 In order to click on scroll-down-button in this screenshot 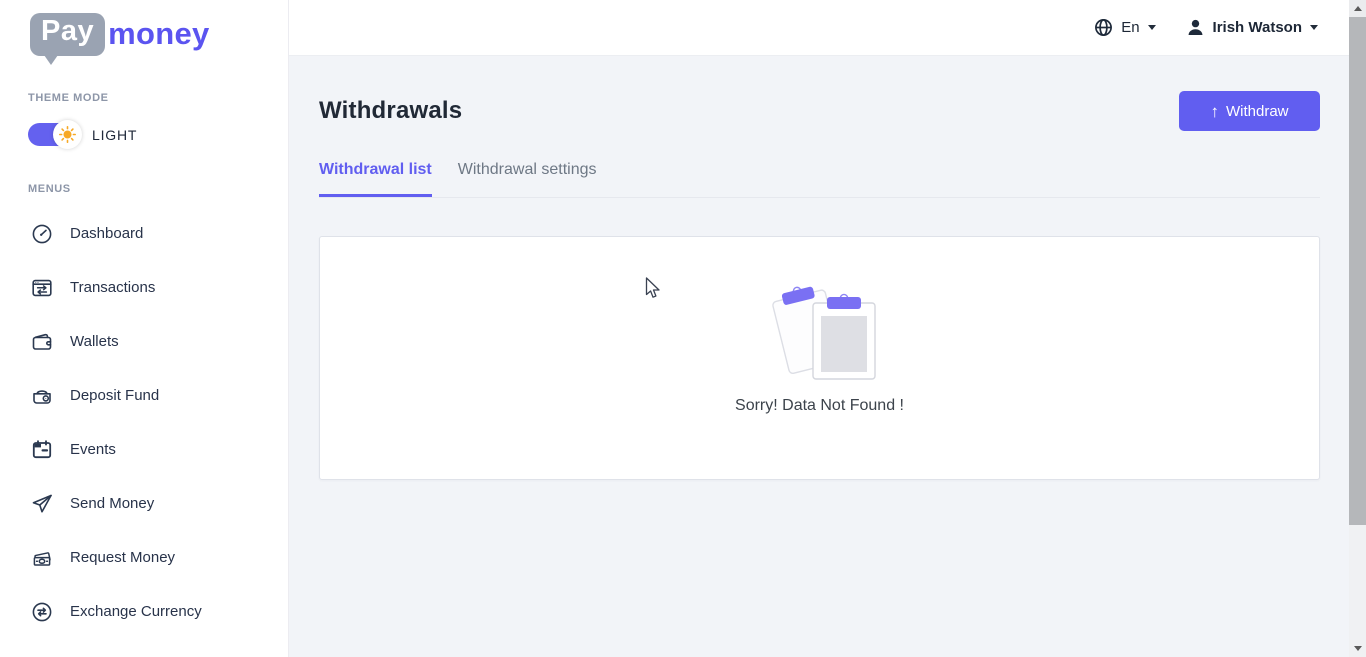, I will do `click(1357, 648)`.